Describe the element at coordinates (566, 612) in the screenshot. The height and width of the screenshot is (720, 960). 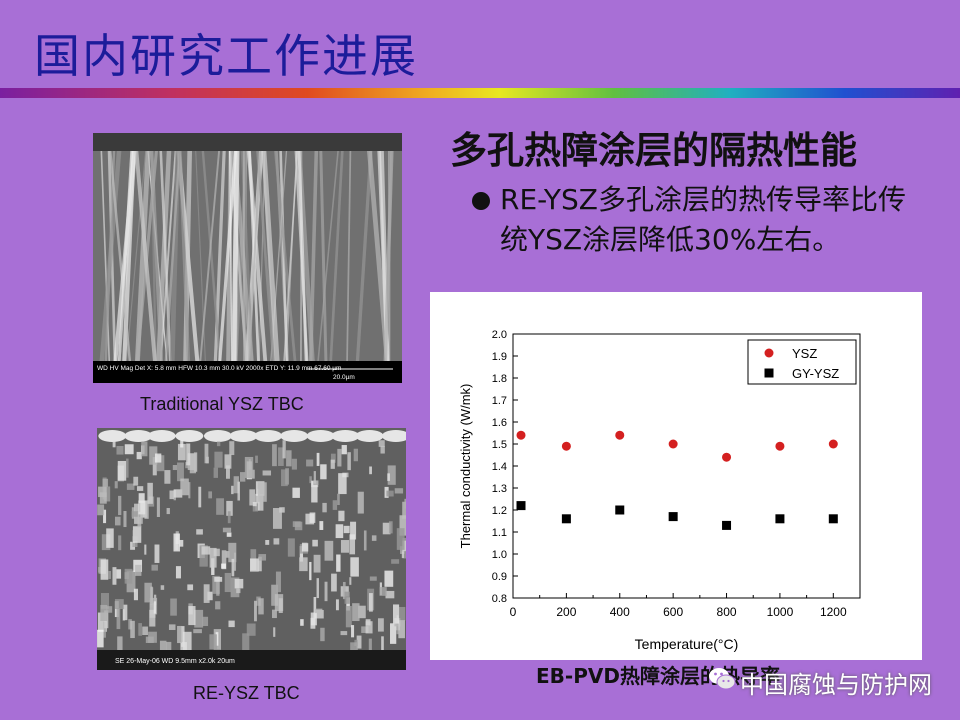
I see `x-tick-label: 200` at that location.